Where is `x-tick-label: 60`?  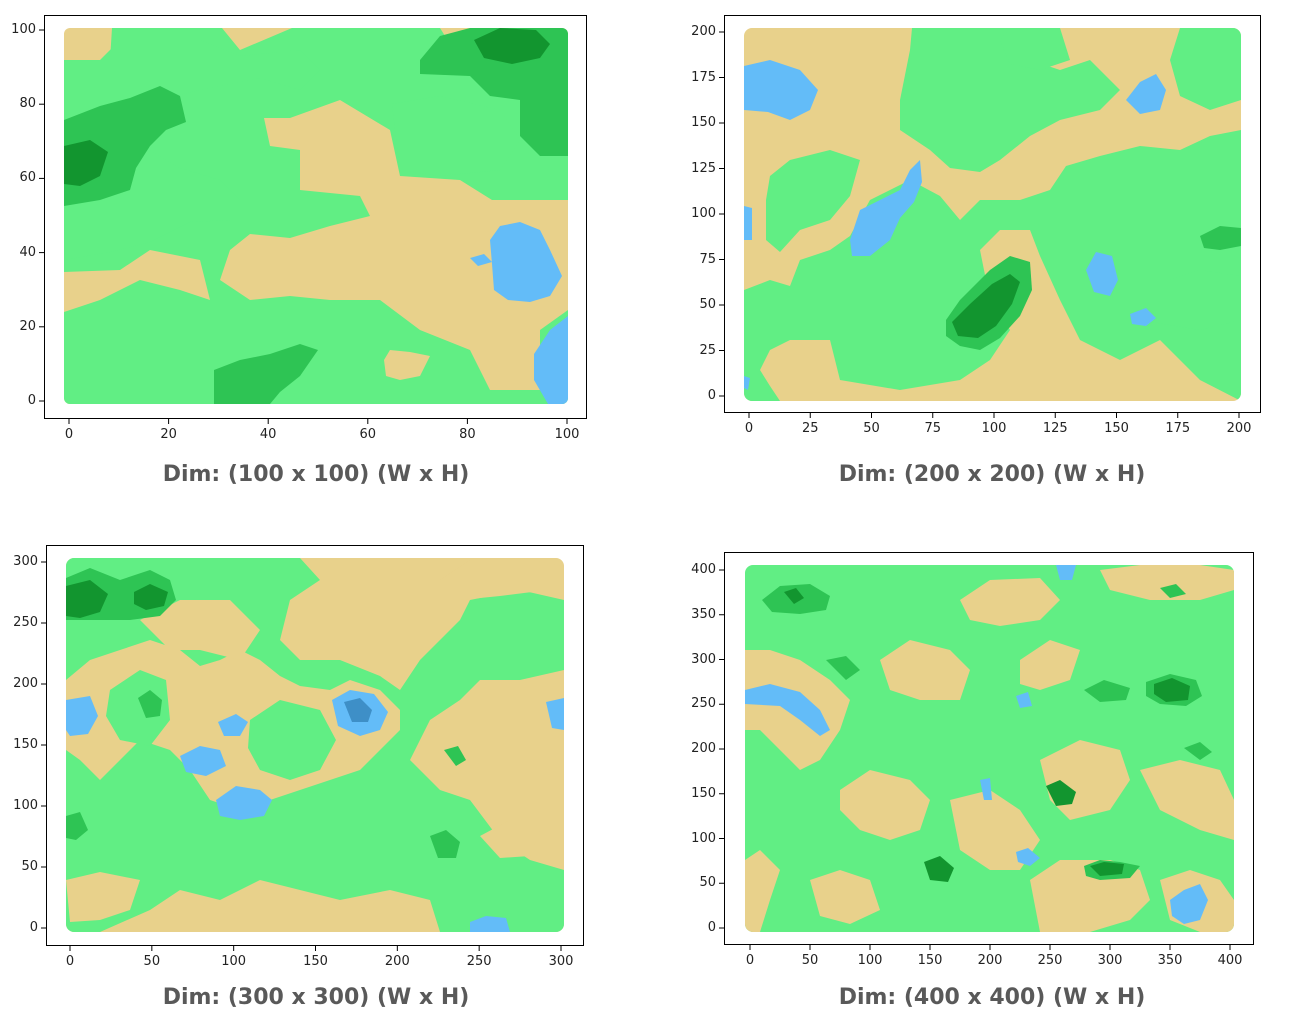 x-tick-label: 60 is located at coordinates (368, 434).